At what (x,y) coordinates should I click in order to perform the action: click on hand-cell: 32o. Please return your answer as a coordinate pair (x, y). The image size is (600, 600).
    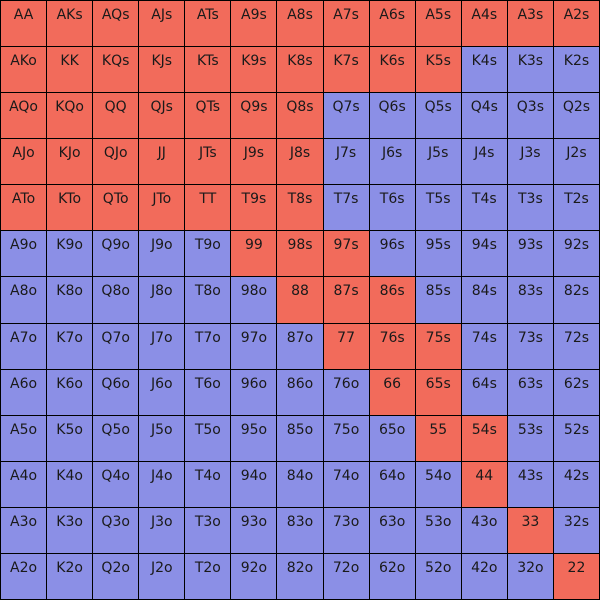
    Looking at the image, I should click on (530, 576).